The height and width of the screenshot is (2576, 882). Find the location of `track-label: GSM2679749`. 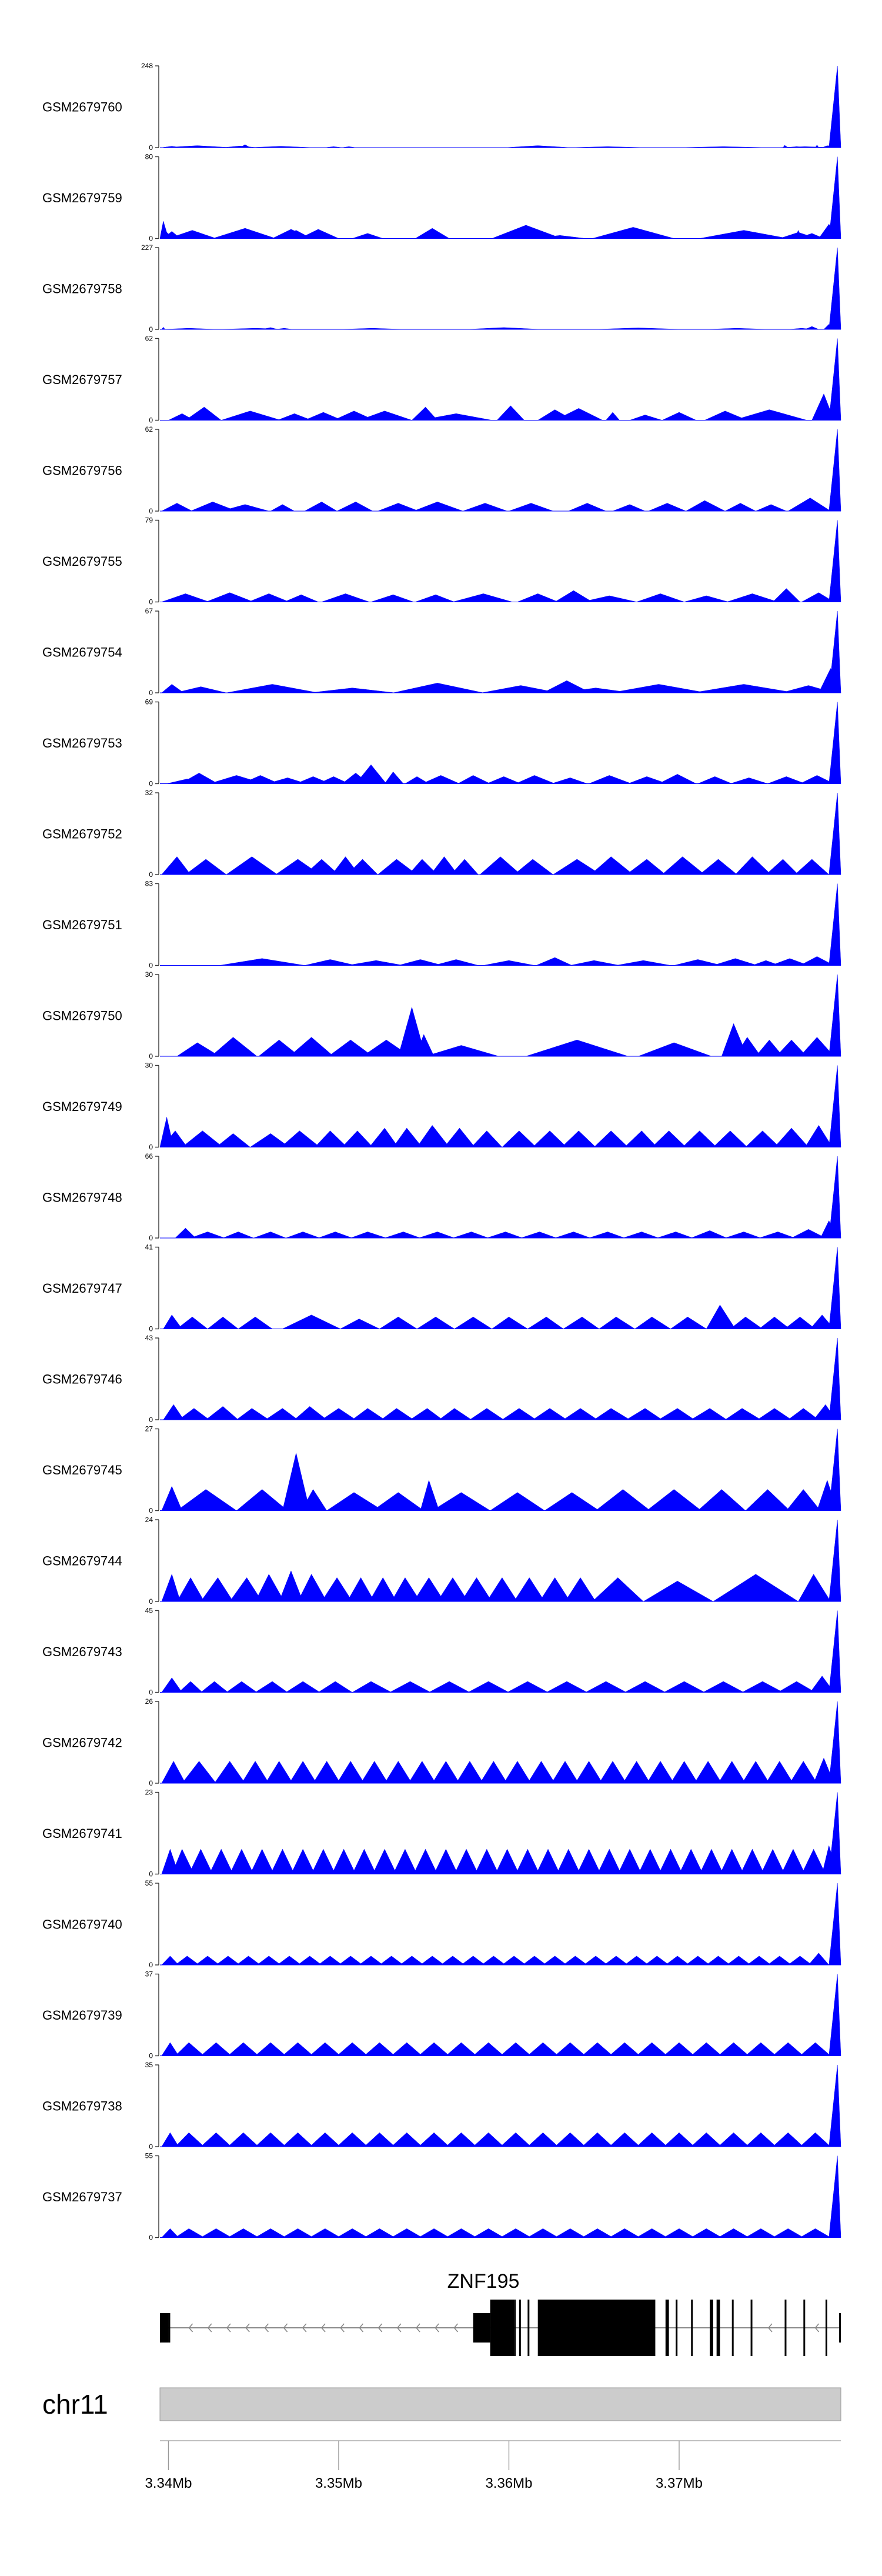

track-label: GSM2679749 is located at coordinates (82, 1106).